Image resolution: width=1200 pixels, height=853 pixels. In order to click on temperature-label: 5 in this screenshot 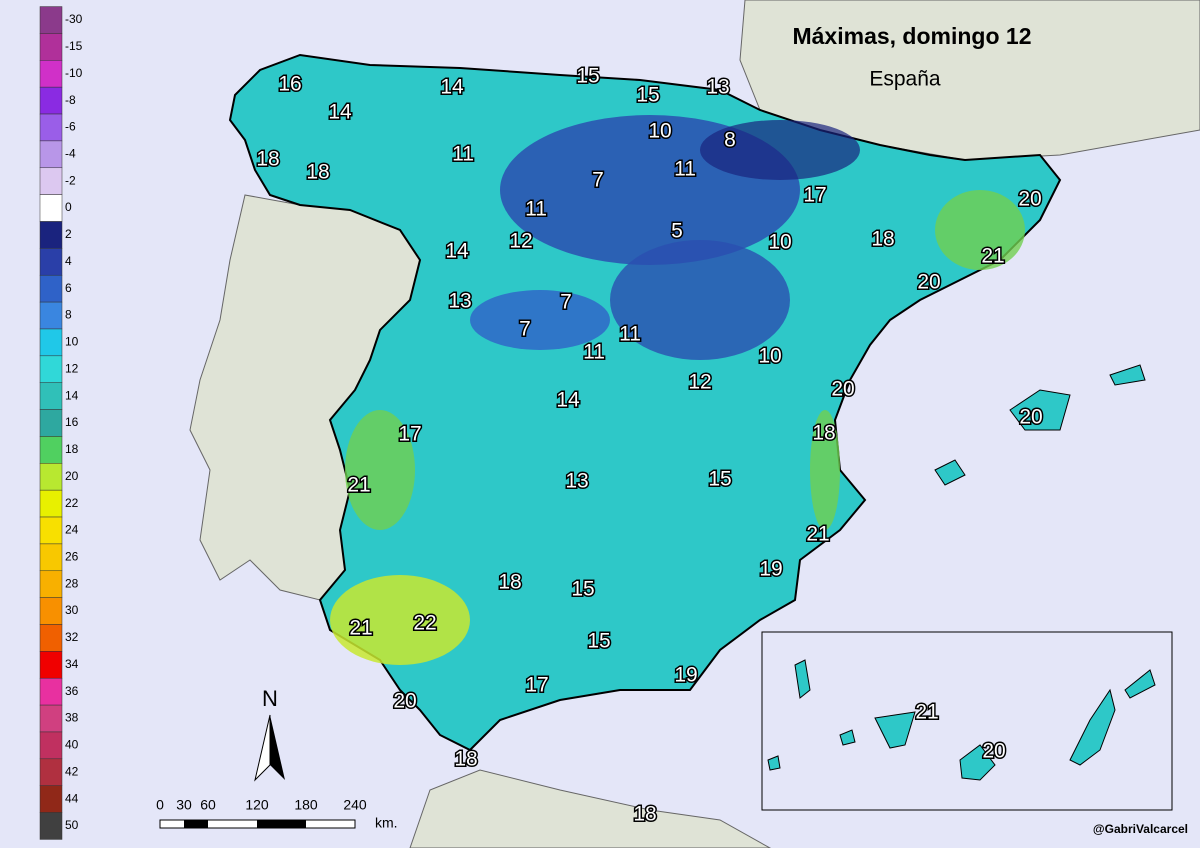, I will do `click(677, 231)`.